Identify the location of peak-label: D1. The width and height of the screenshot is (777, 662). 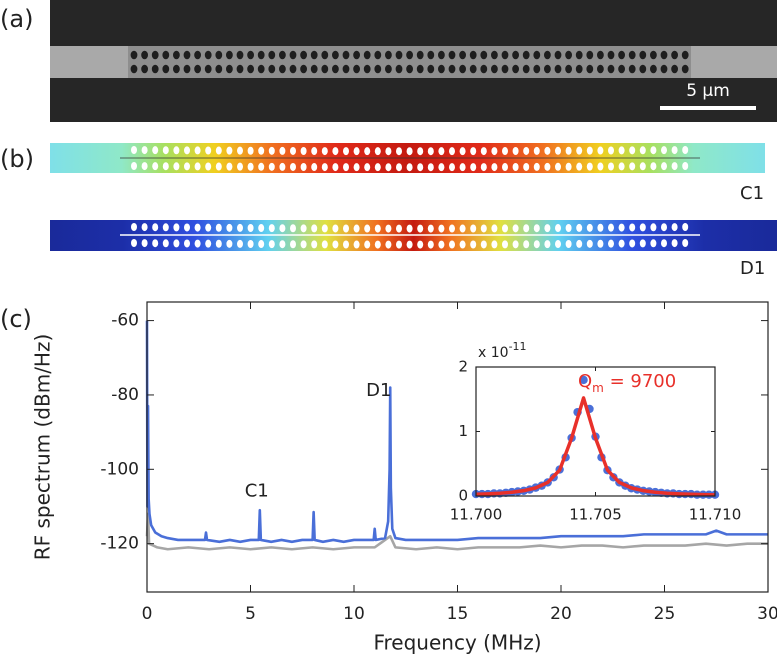
(378, 390).